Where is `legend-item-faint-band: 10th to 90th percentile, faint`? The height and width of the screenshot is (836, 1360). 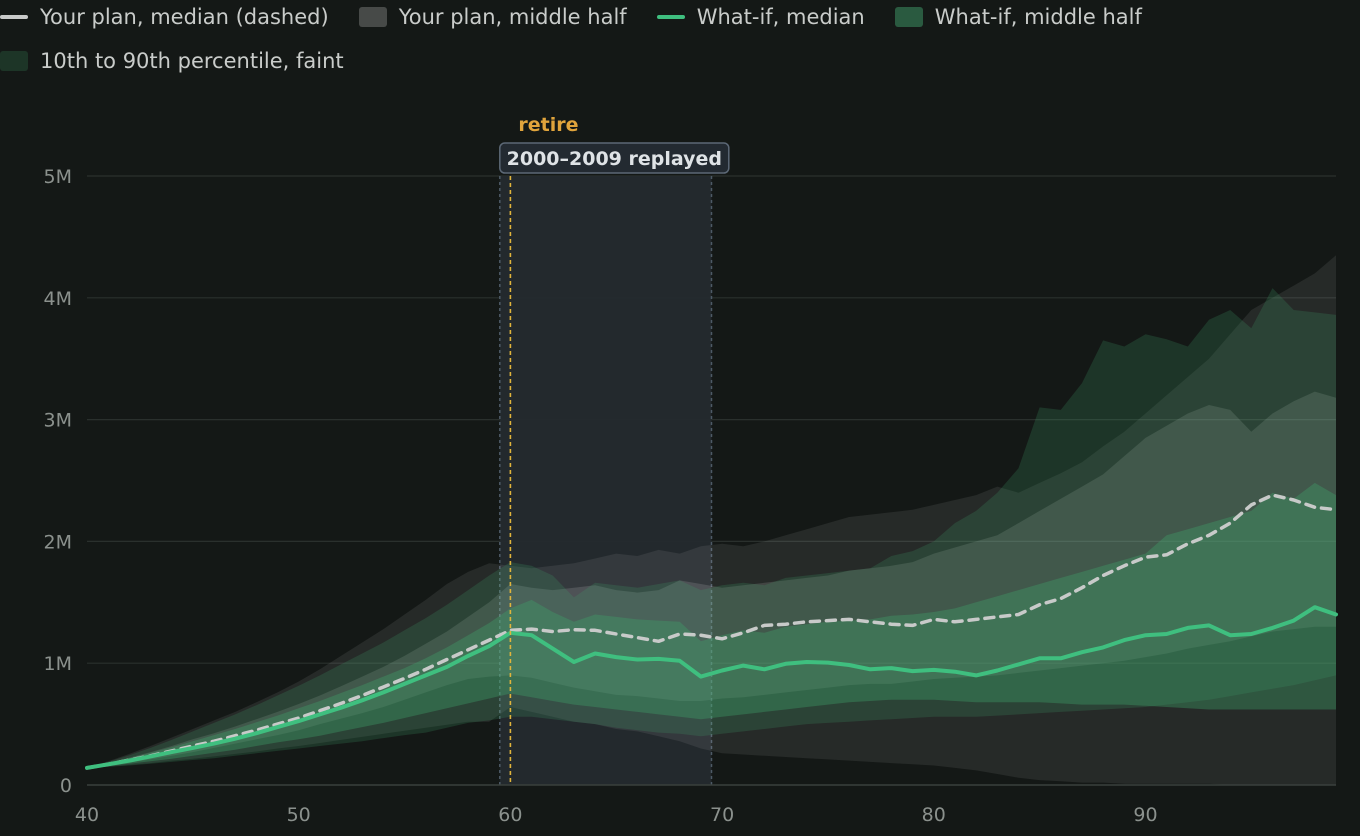
legend-item-faint-band: 10th to 90th percentile, faint is located at coordinates (172, 61).